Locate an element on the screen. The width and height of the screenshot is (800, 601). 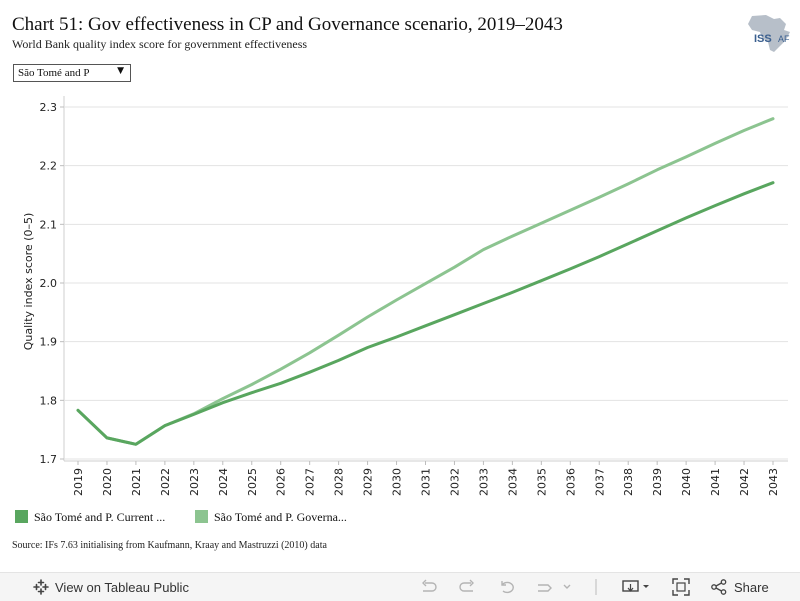
download-icon is located at coordinates (635, 586).